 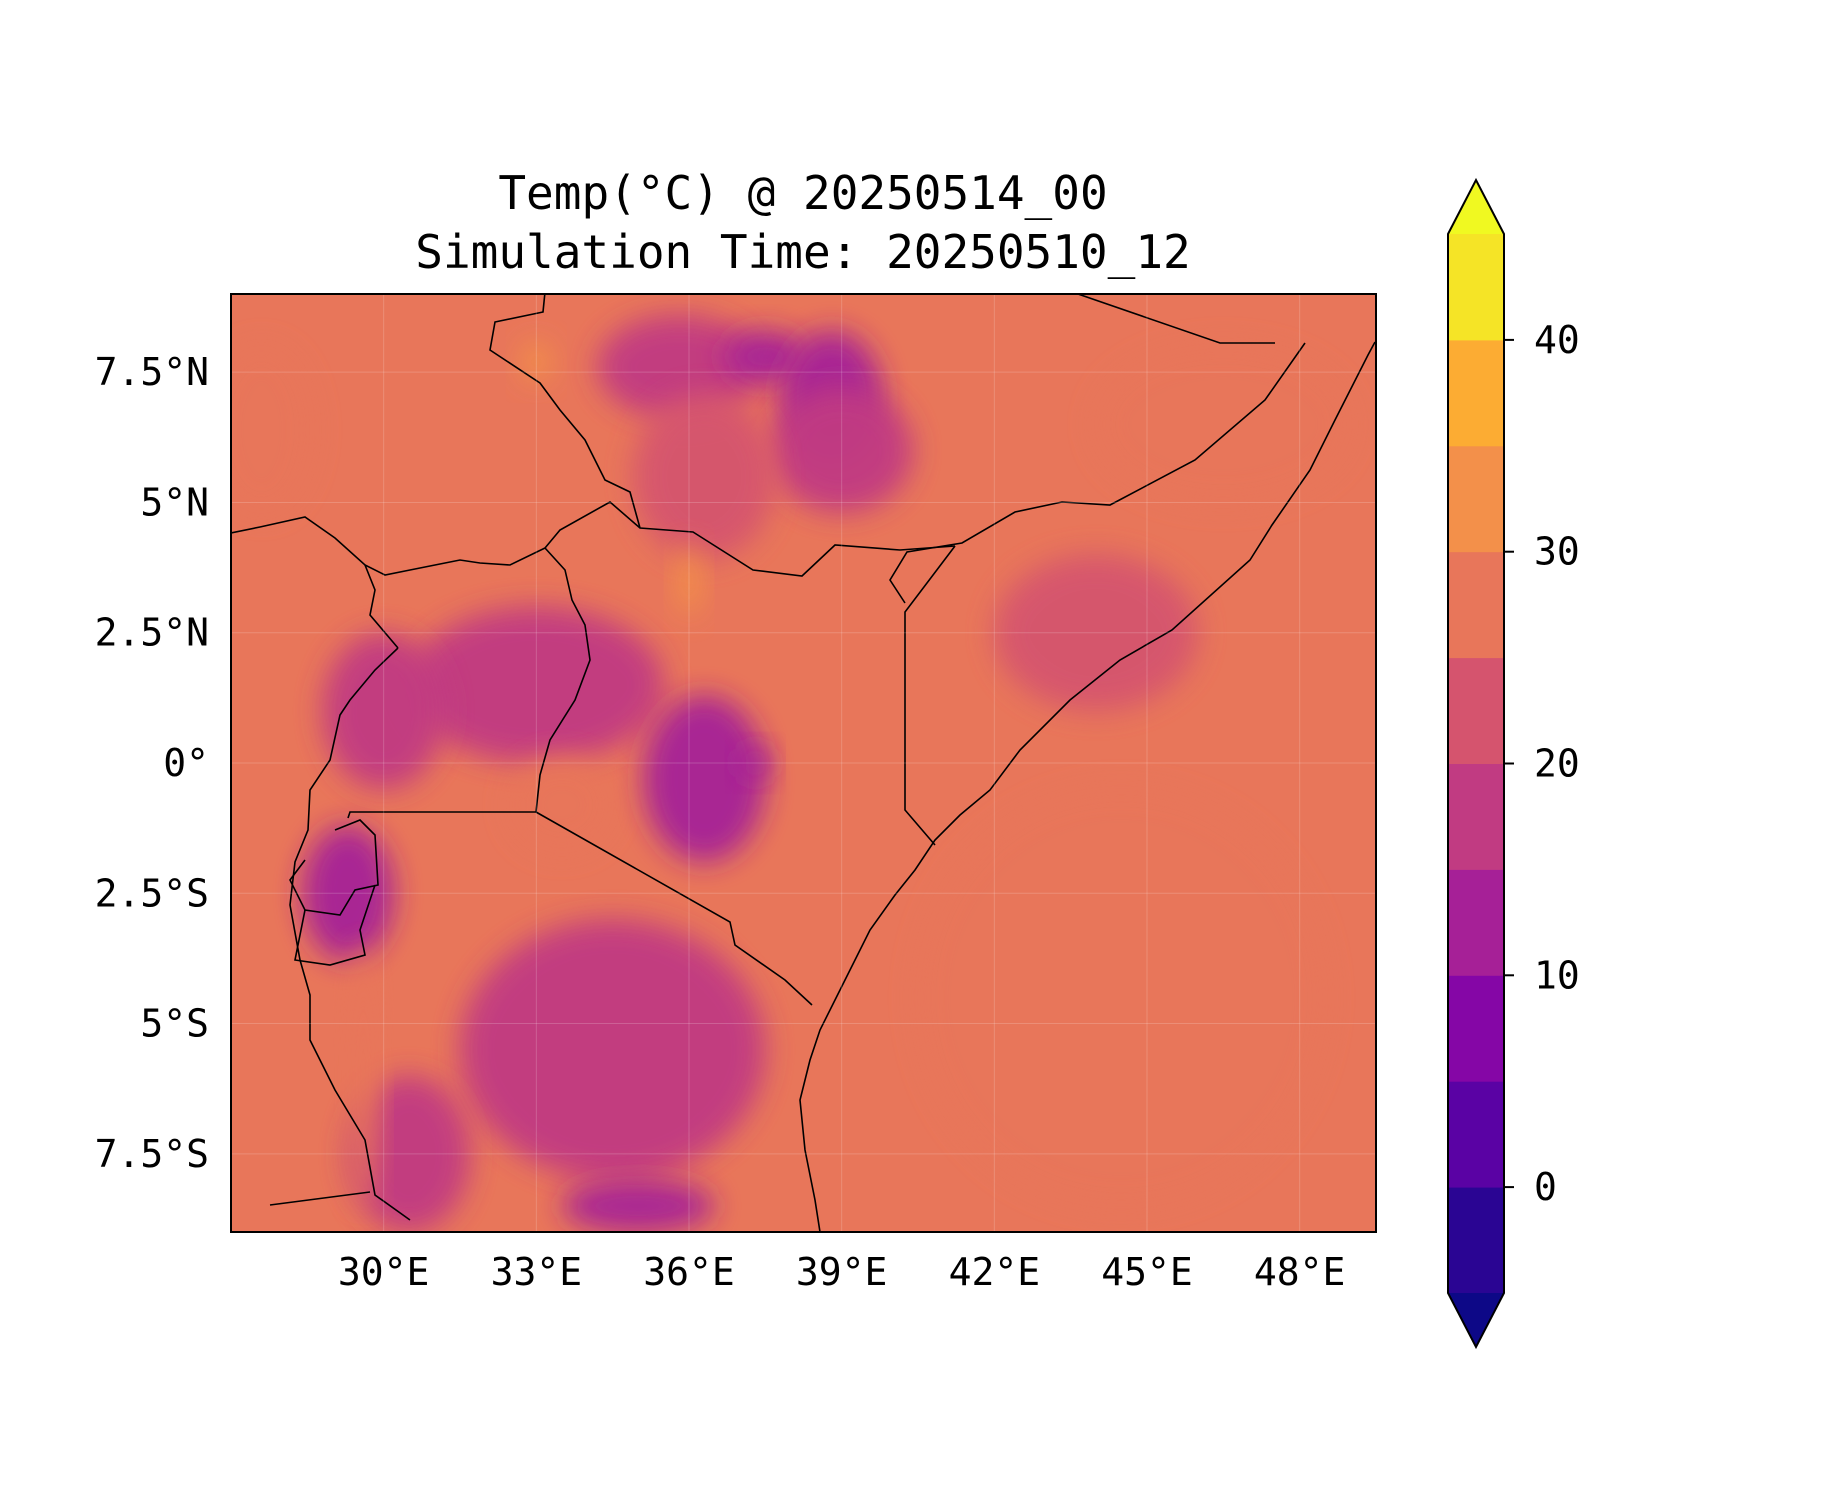 I want to click on latitude-tick-label: 2.5°S, so click(x=152, y=893).